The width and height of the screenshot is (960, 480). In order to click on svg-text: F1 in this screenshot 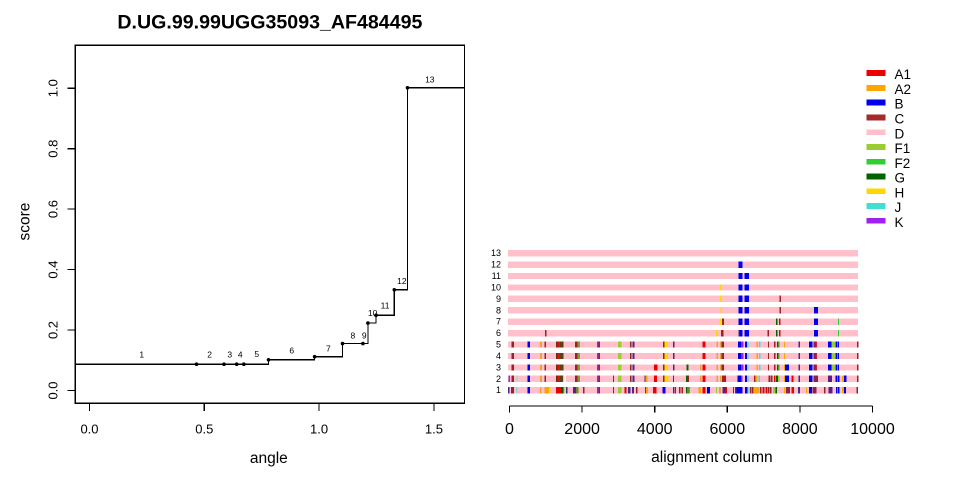, I will do `click(903, 148)`.